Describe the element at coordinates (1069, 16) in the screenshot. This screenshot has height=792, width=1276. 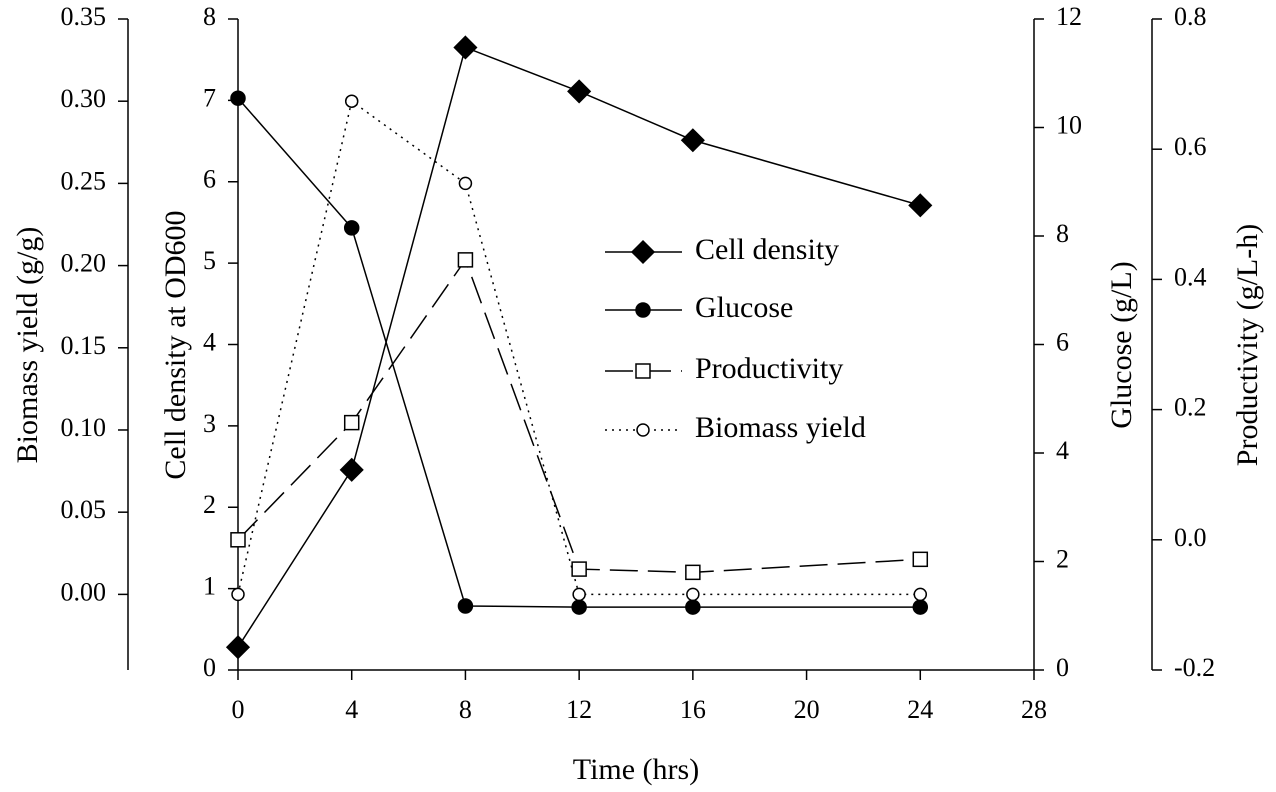
I see `y-tick-label: 12` at that location.